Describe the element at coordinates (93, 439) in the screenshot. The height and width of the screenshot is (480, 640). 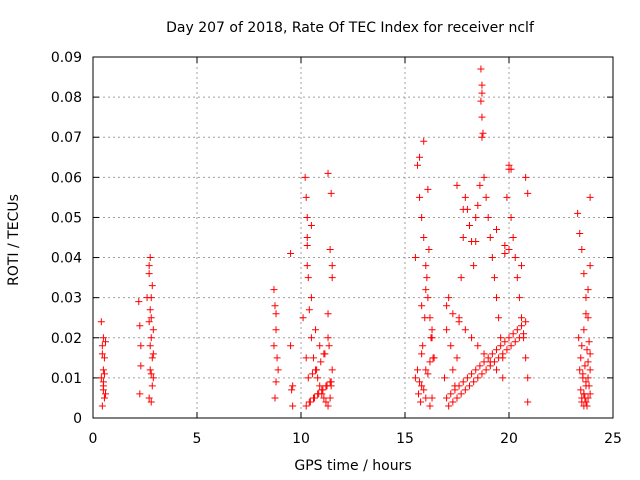
I see `x-tick-label: 0` at that location.